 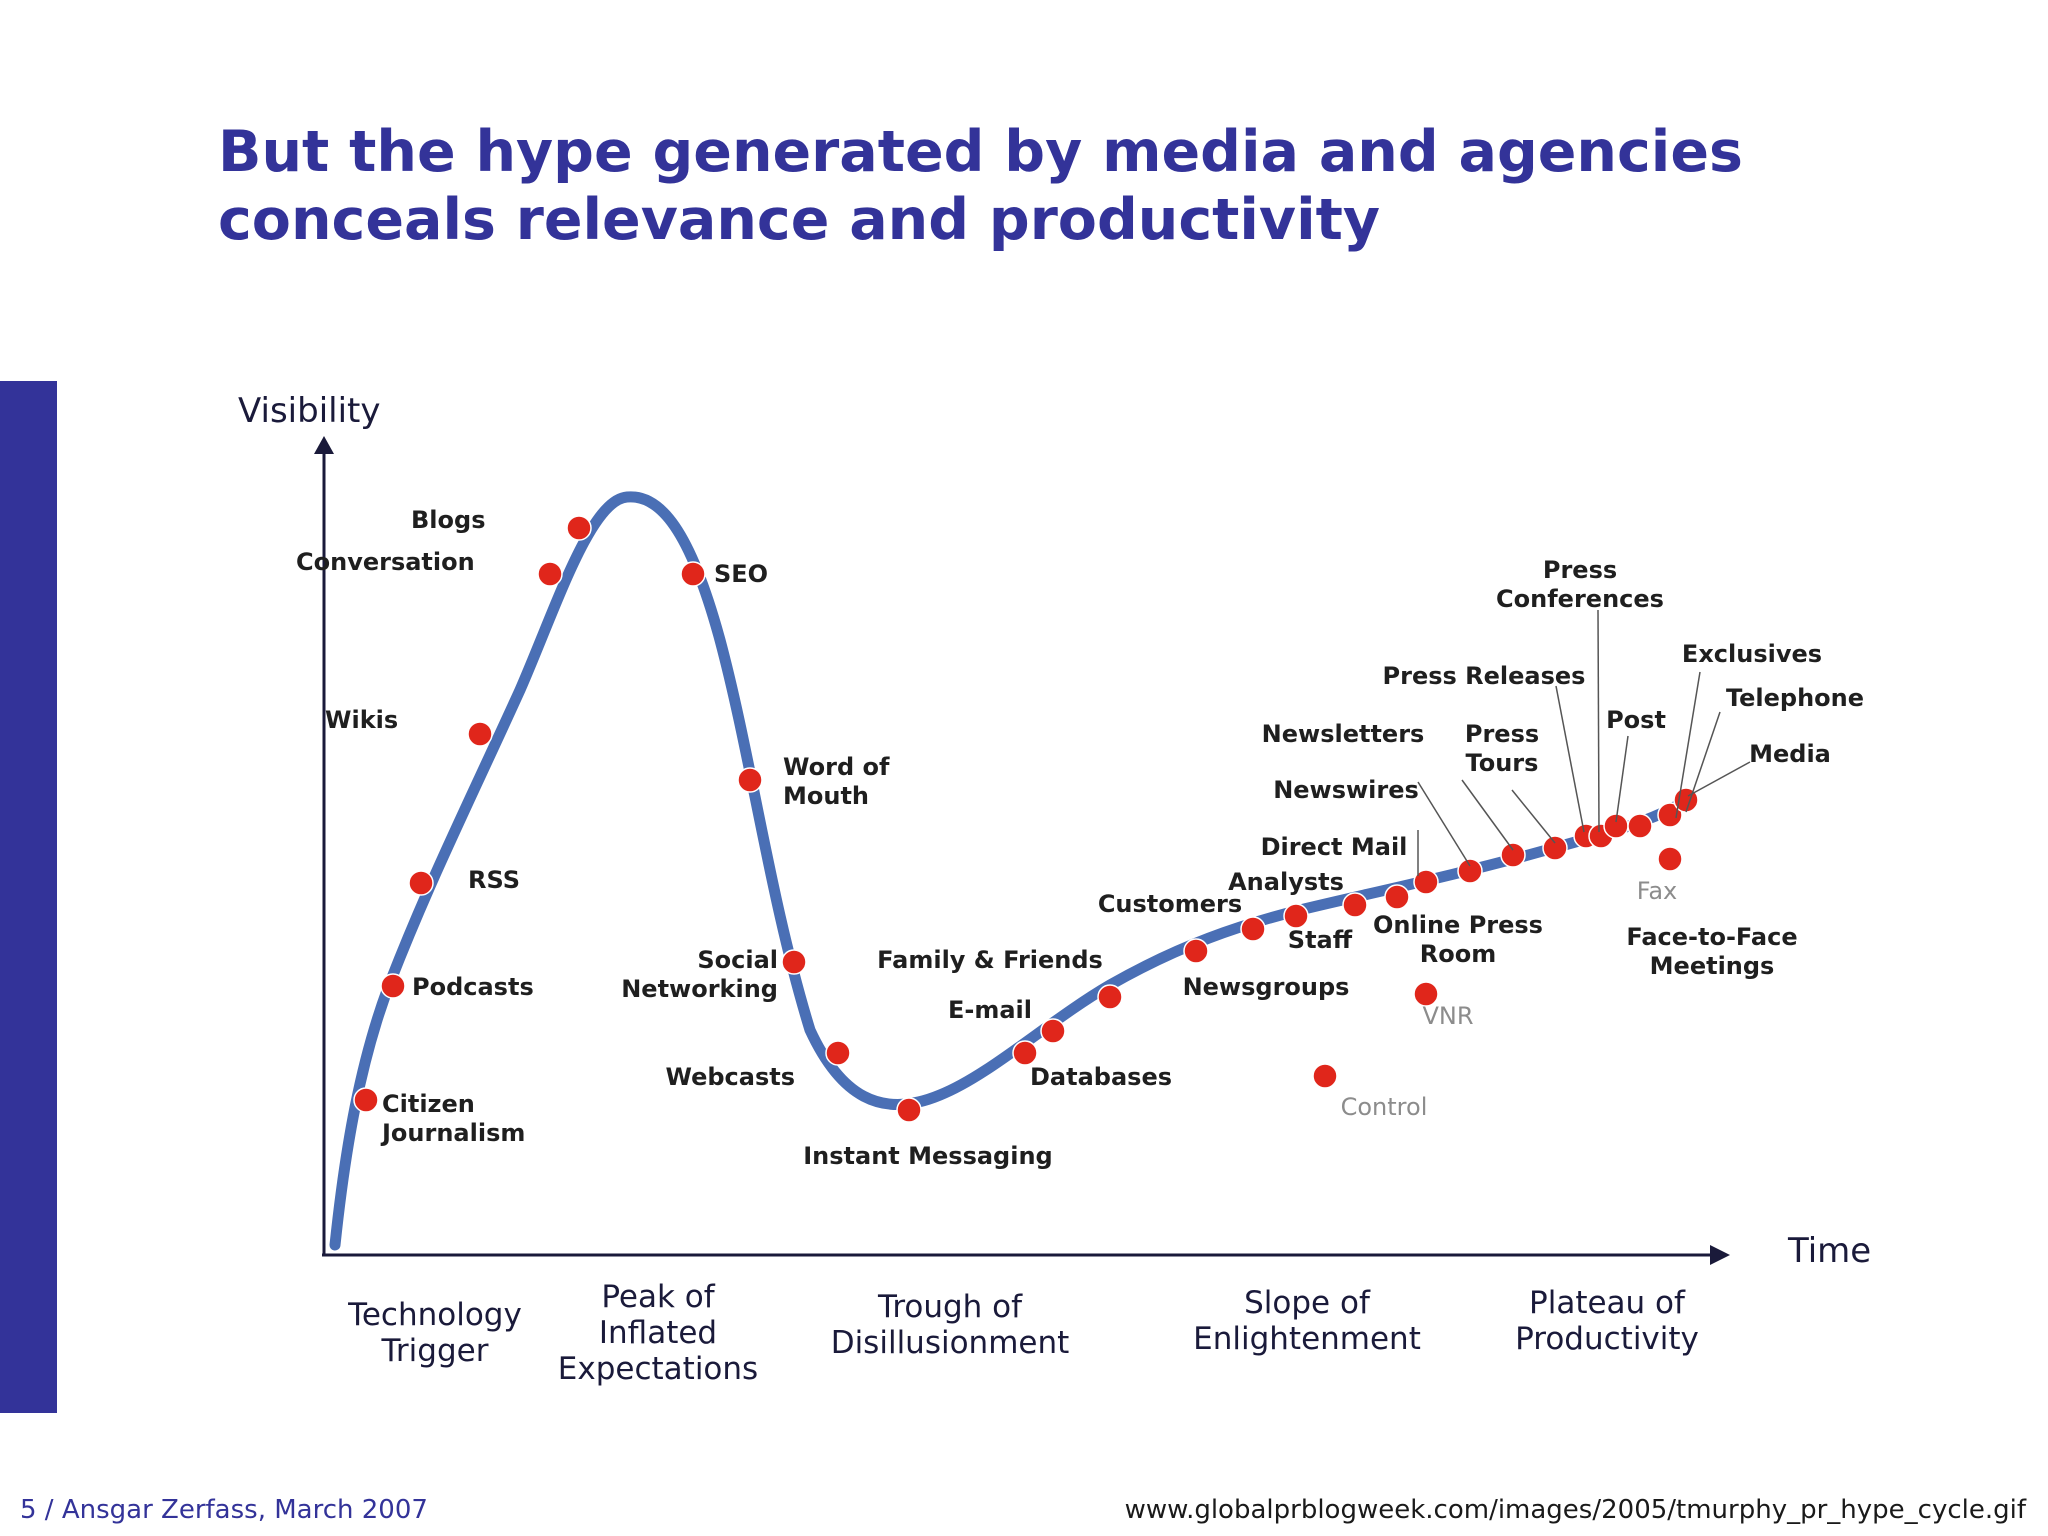 What do you see at coordinates (794, 962) in the screenshot?
I see `marker-social-networking` at bounding box center [794, 962].